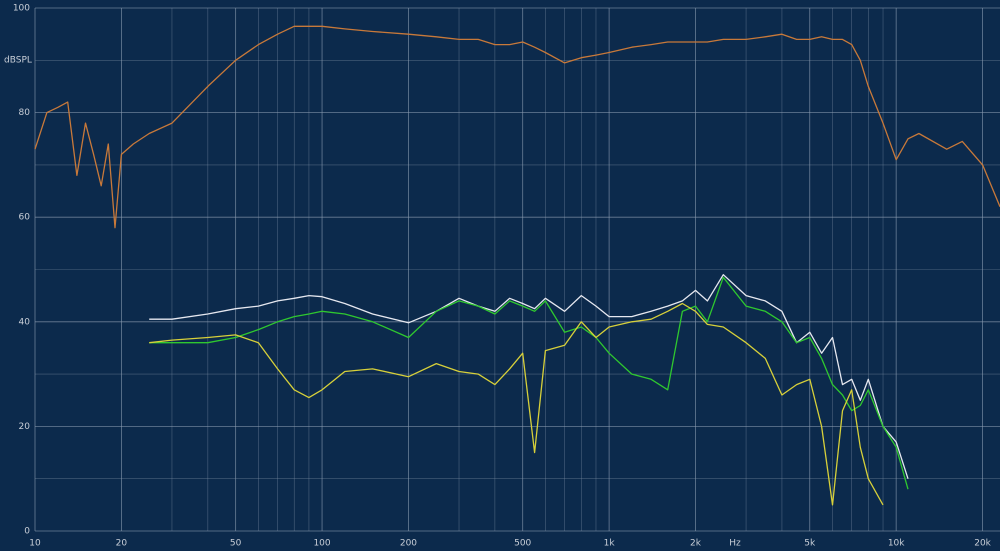  I want to click on y-axis-label: dBSPL, so click(18, 61).